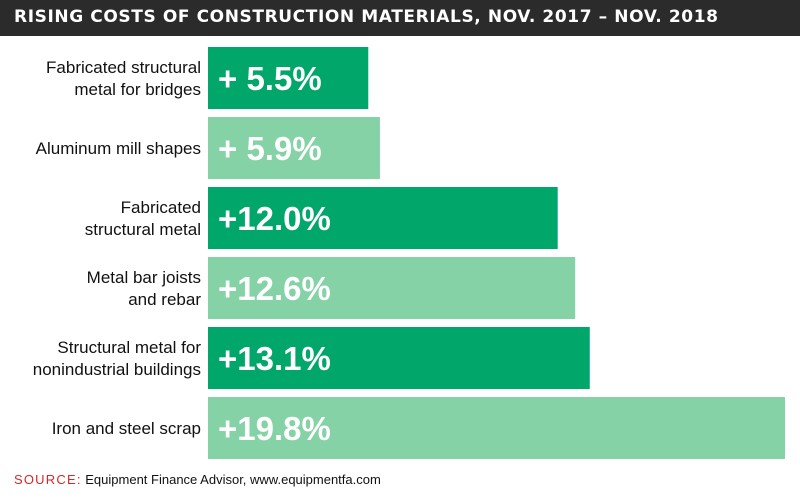 The image size is (800, 500). Describe the element at coordinates (274, 288) in the screenshot. I see `data-label-4: +12.6%` at that location.